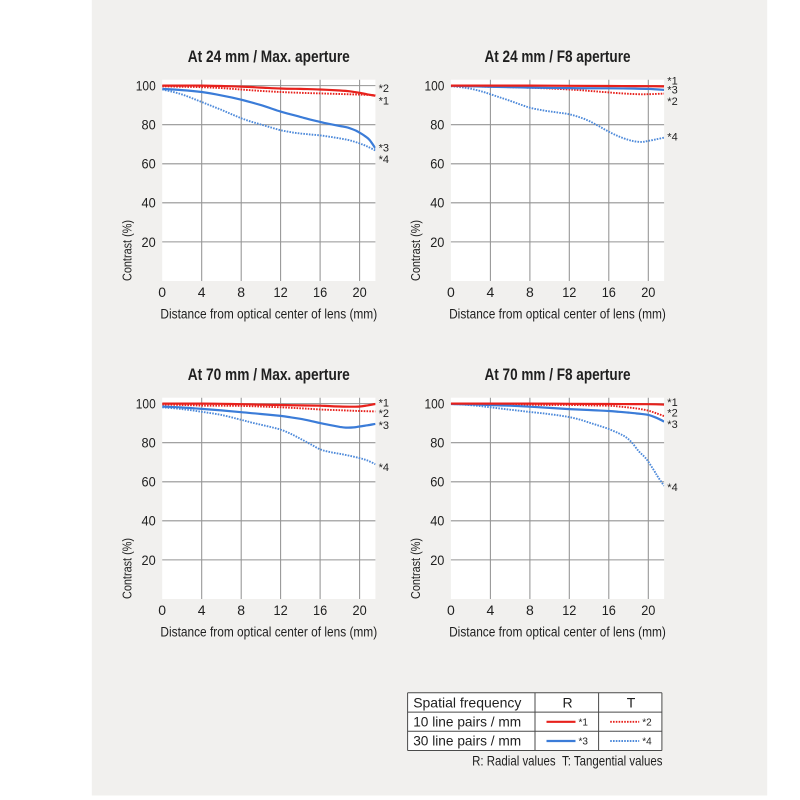  What do you see at coordinates (269, 56) in the screenshot?
I see `svg-text: At 24 mm / Max. aperture` at bounding box center [269, 56].